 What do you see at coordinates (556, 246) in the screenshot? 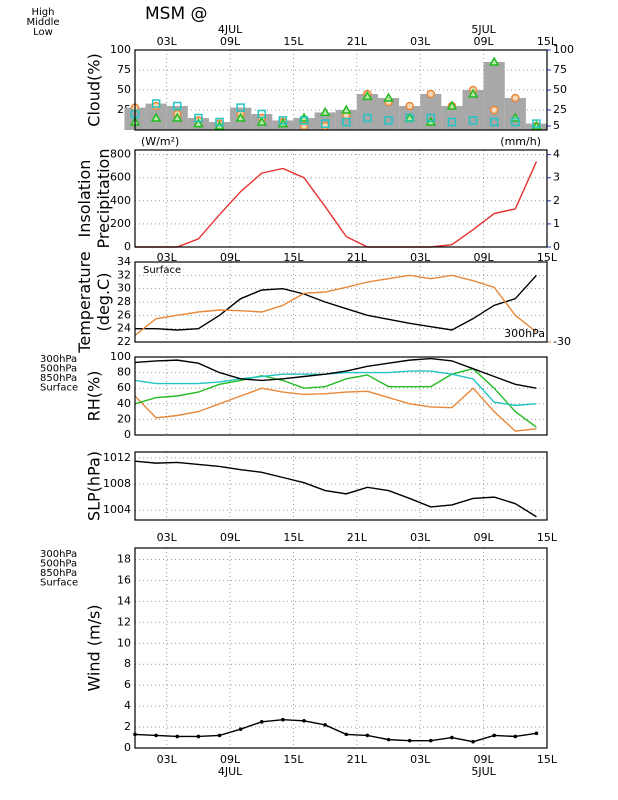
I see `y2-tick-label: 0` at bounding box center [556, 246].